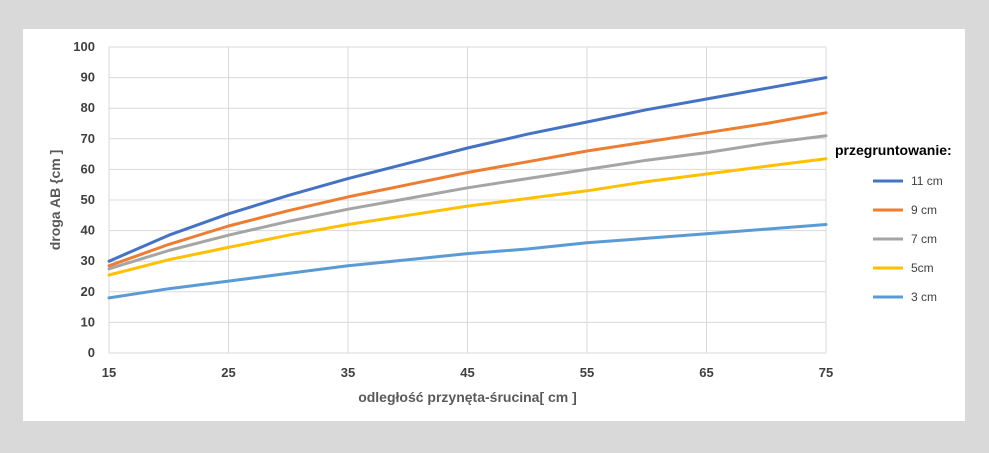 The height and width of the screenshot is (453, 989). What do you see at coordinates (922, 268) in the screenshot?
I see `legend-label: 5cm` at bounding box center [922, 268].